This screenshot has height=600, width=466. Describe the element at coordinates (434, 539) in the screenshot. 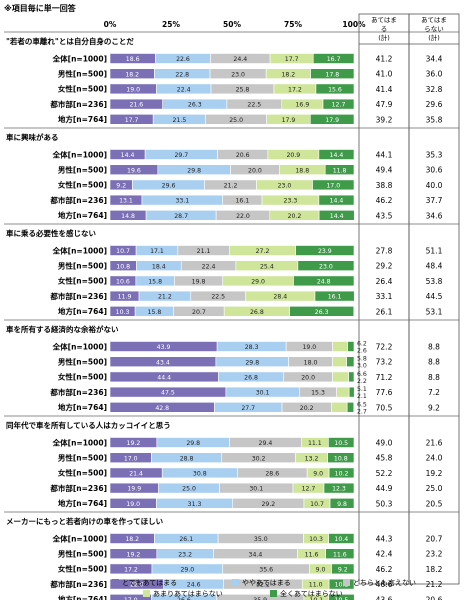

I see `disagree-total: 20.7` at that location.